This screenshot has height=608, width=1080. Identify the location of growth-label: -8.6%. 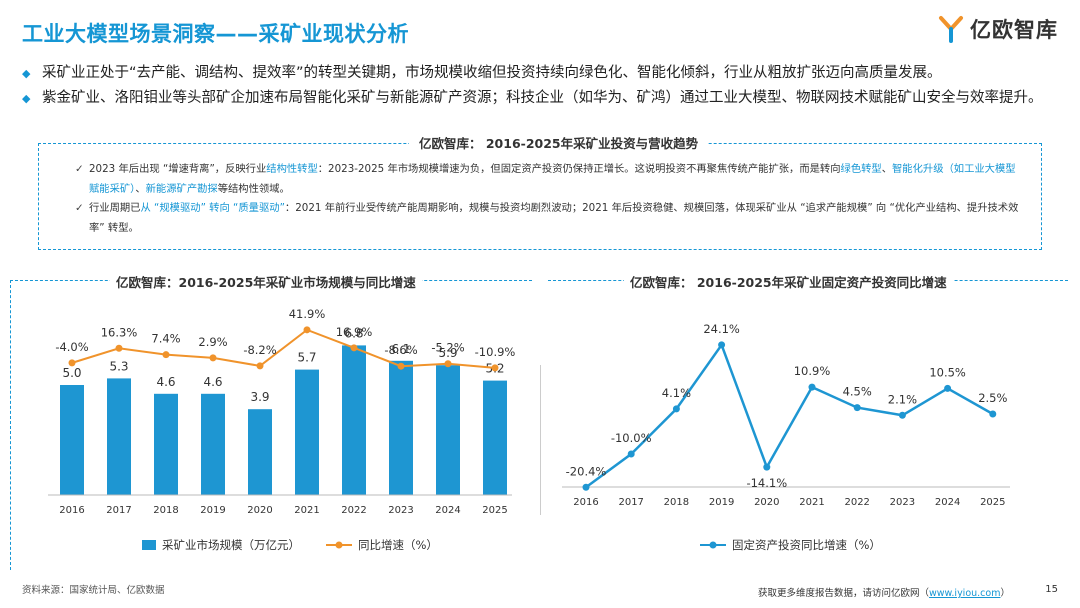
(400, 350).